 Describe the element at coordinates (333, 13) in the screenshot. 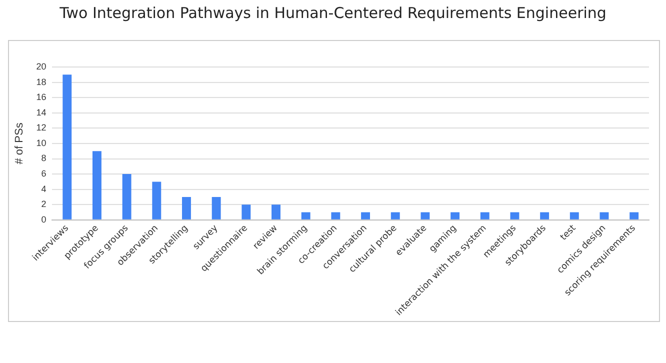

I see `chart-title: Two Integration Pathways in Human-Centered Requirements Engineering` at that location.